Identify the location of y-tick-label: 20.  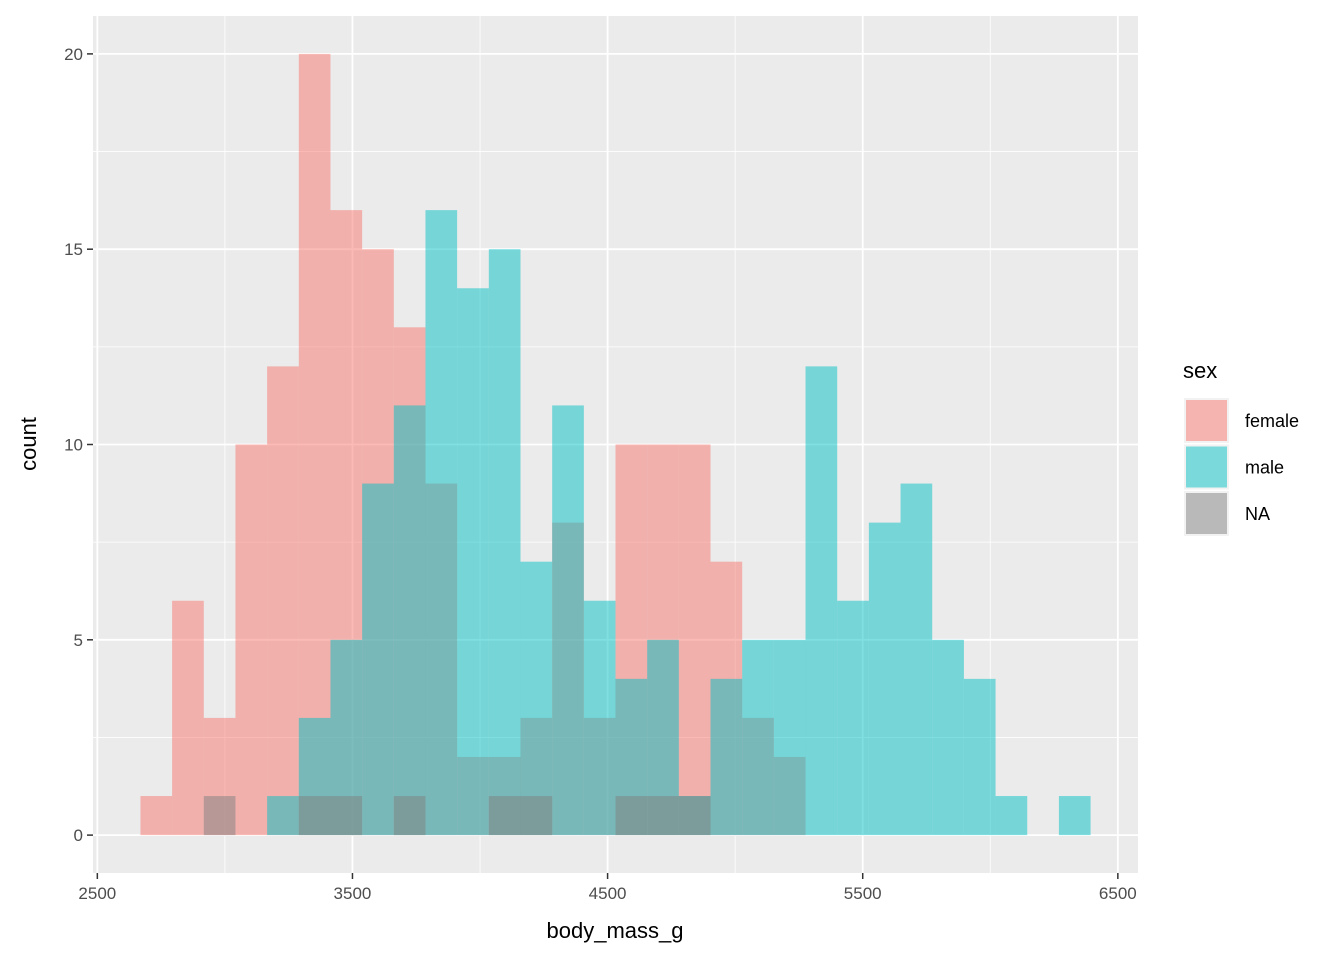
(73, 54).